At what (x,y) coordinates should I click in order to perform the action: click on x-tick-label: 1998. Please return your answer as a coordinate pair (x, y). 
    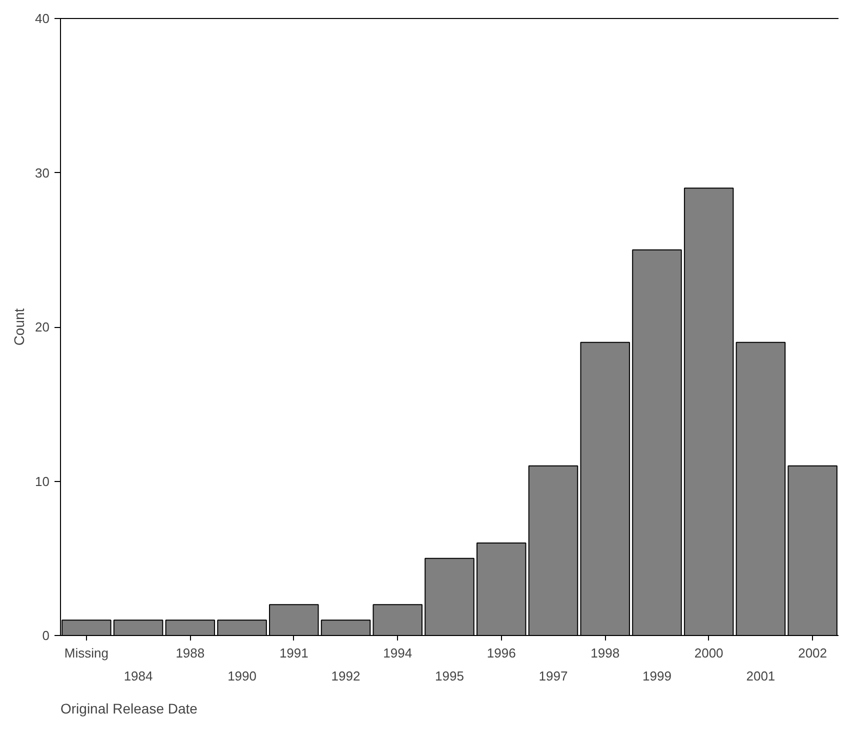
    Looking at the image, I should click on (605, 653).